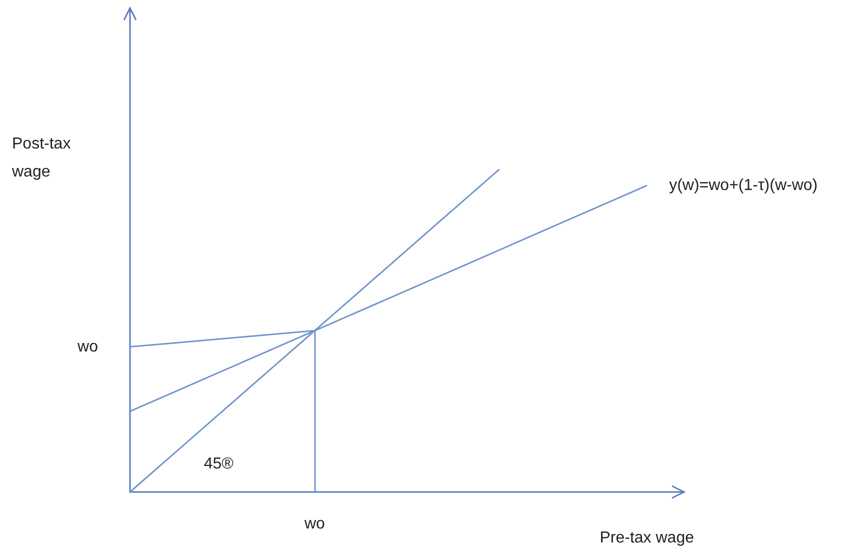 The width and height of the screenshot is (859, 557). What do you see at coordinates (219, 464) in the screenshot?
I see `annotation: 45®` at bounding box center [219, 464].